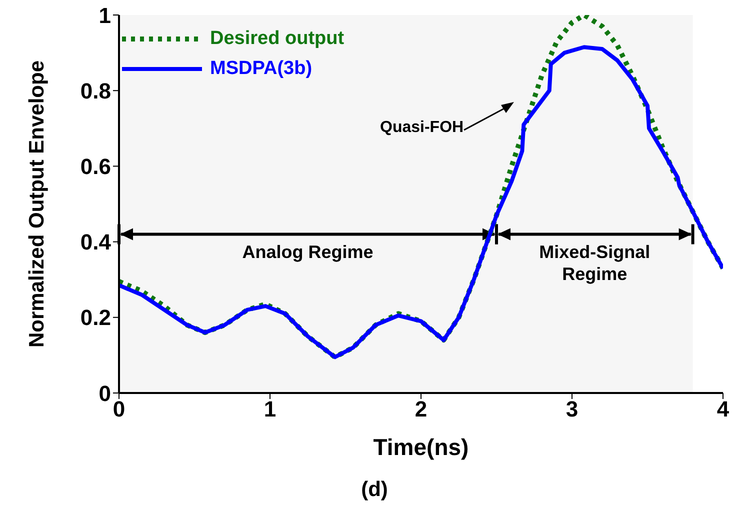 The image size is (739, 505). Describe the element at coordinates (308, 252) in the screenshot. I see `band-label: Analog Regime` at that location.